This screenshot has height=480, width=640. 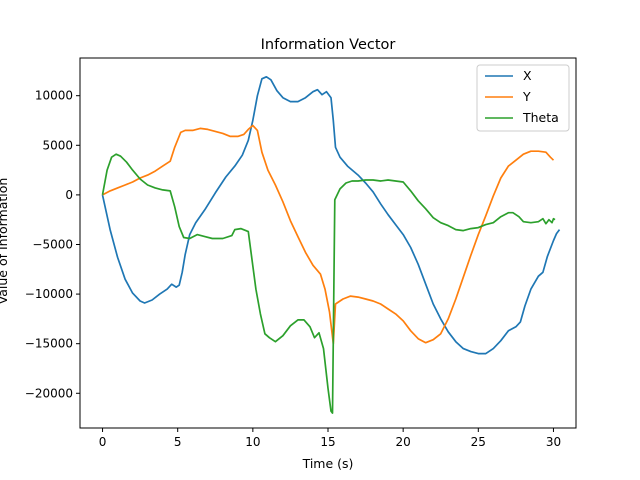 I want to click on legend-label-x: X, so click(x=527, y=75).